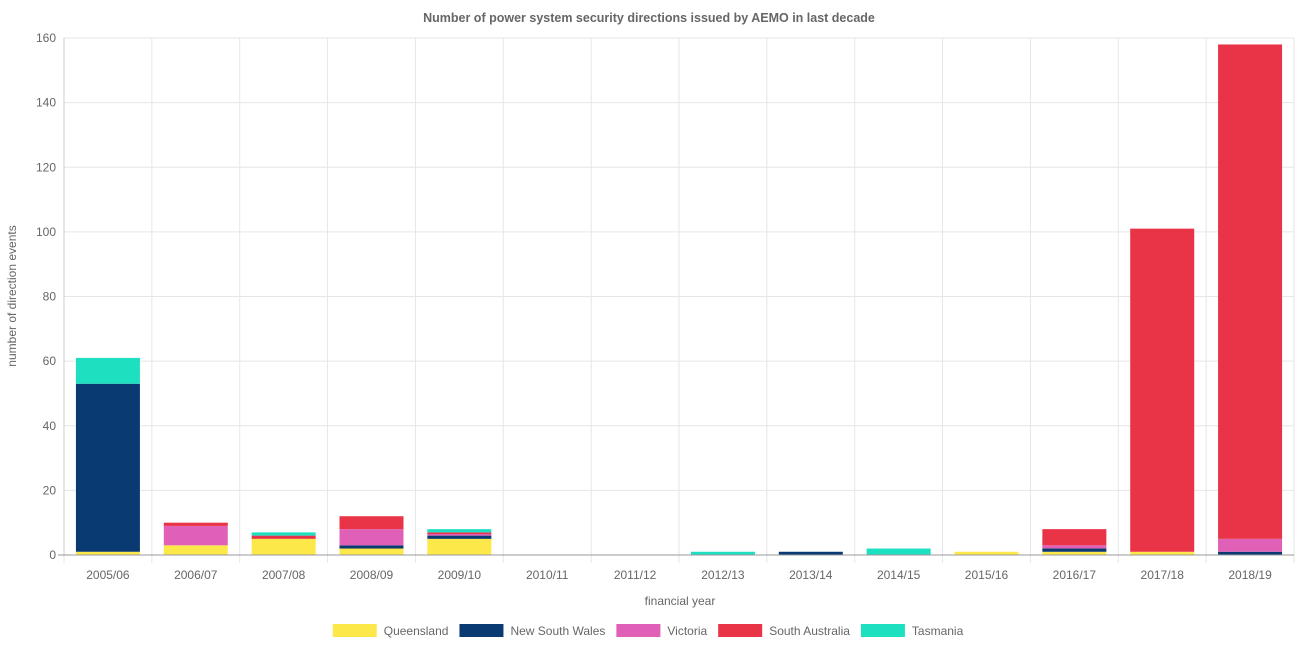 Image resolution: width=1298 pixels, height=649 pixels. What do you see at coordinates (46, 103) in the screenshot?
I see `y-tick-label: 140` at bounding box center [46, 103].